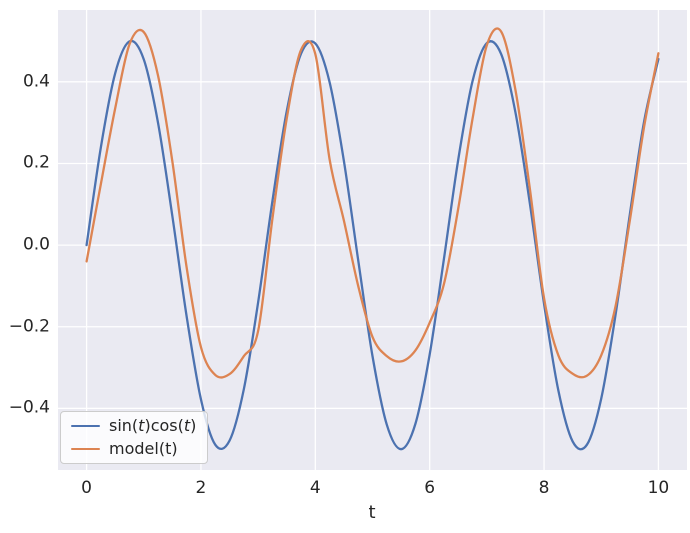  What do you see at coordinates (143, 448) in the screenshot?
I see `legend-label-model-t: model(t)` at bounding box center [143, 448].